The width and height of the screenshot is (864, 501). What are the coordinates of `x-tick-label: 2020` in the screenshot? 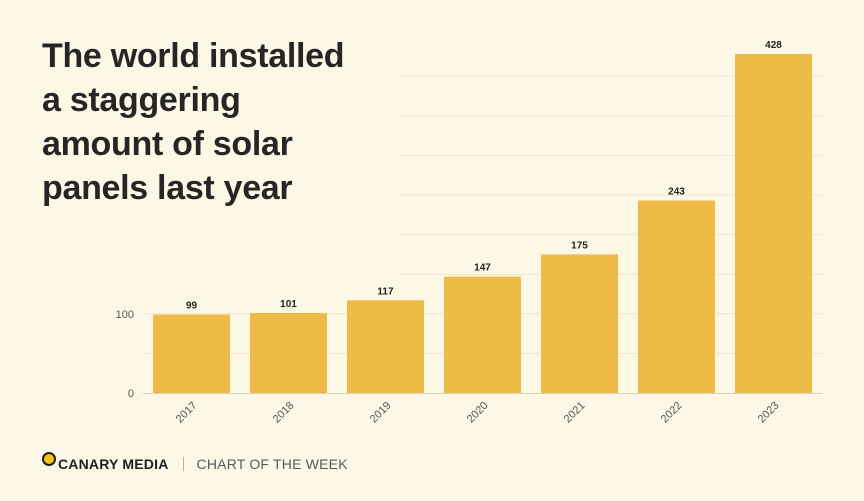 It's located at (478, 413).